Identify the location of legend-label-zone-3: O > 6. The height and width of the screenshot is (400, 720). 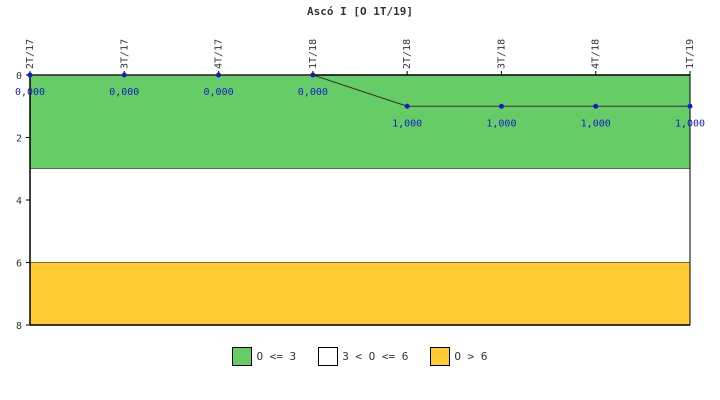
(471, 356).